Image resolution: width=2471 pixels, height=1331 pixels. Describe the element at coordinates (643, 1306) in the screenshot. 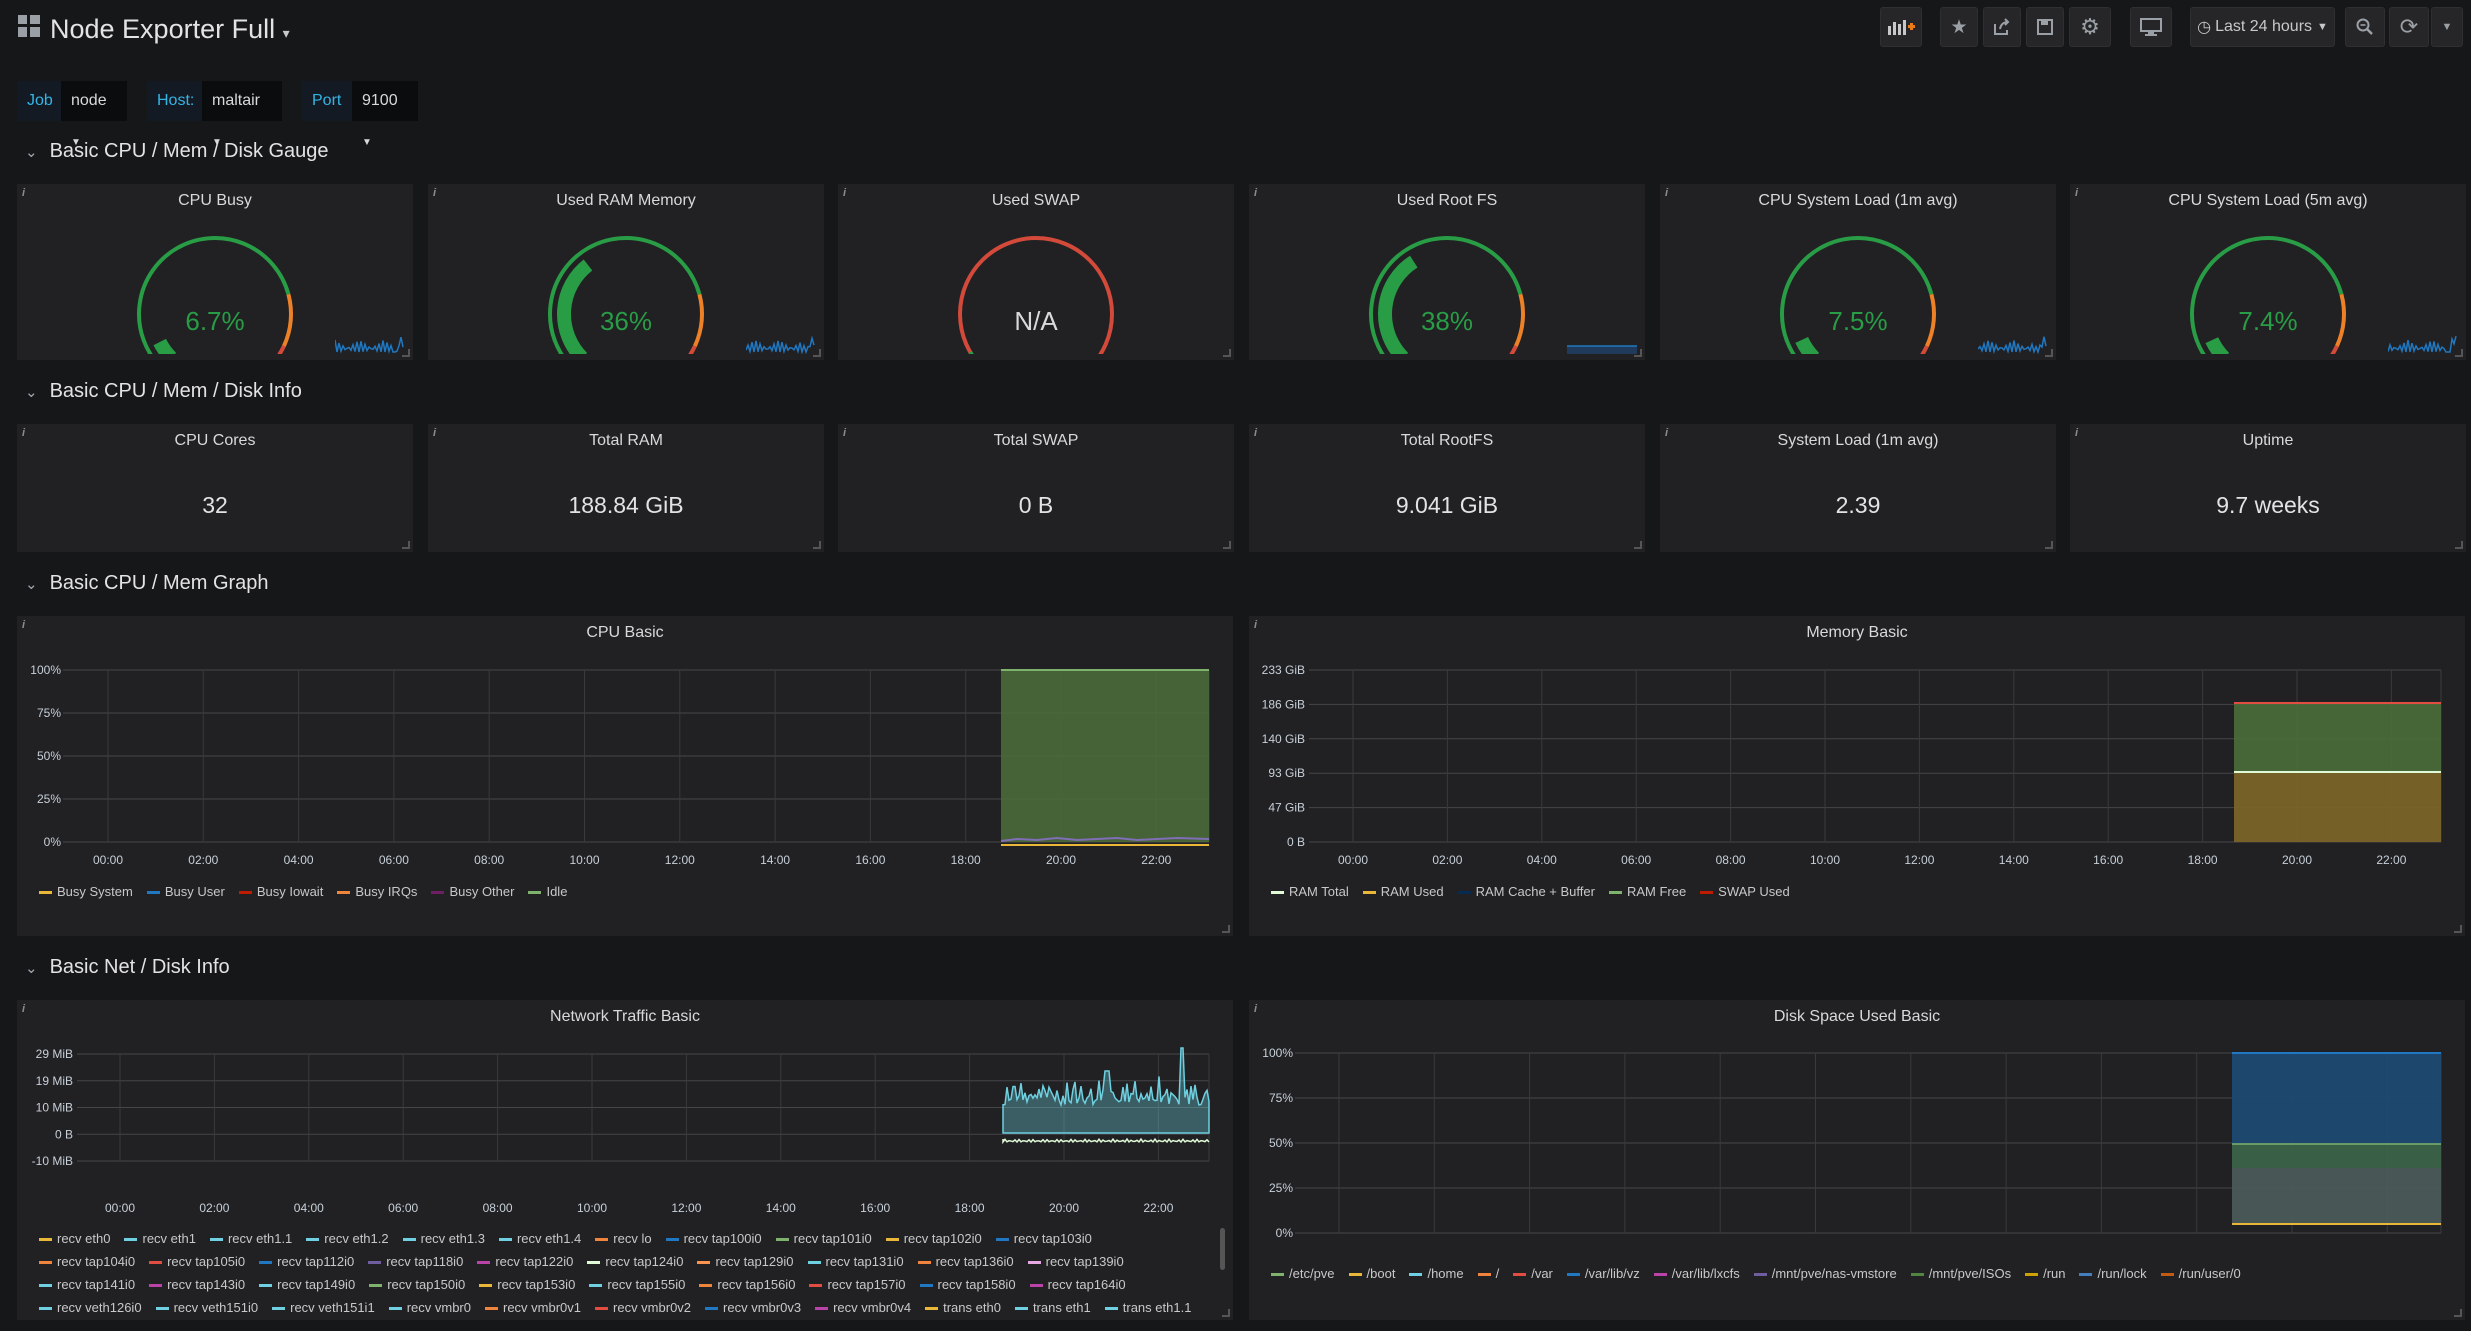

I see `legend-item: recv vmbr0v2` at that location.